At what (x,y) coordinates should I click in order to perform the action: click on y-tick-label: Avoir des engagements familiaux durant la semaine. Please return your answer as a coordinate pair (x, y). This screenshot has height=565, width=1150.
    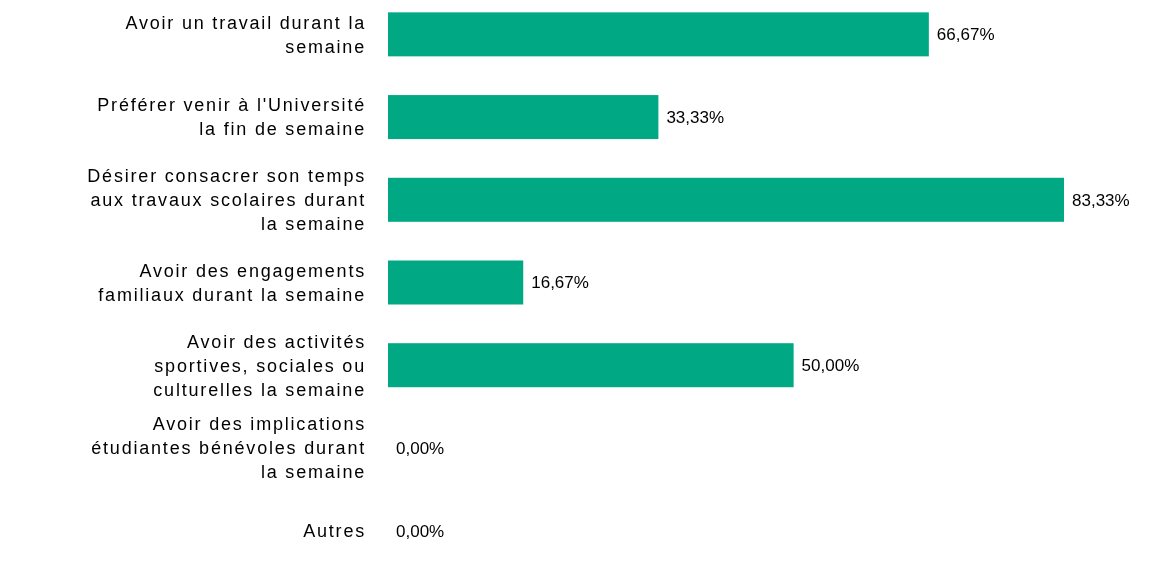
    Looking at the image, I should click on (232, 282).